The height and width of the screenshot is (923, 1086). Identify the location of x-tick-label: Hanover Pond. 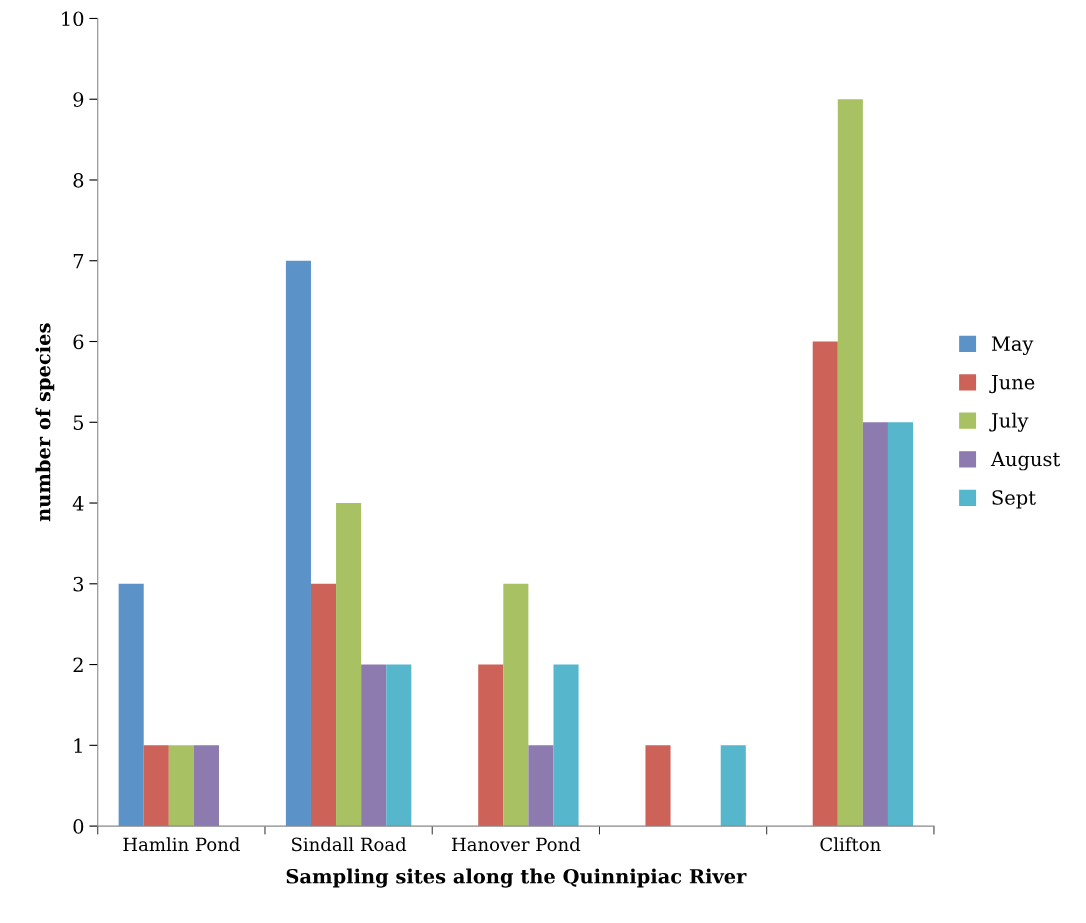
(516, 844).